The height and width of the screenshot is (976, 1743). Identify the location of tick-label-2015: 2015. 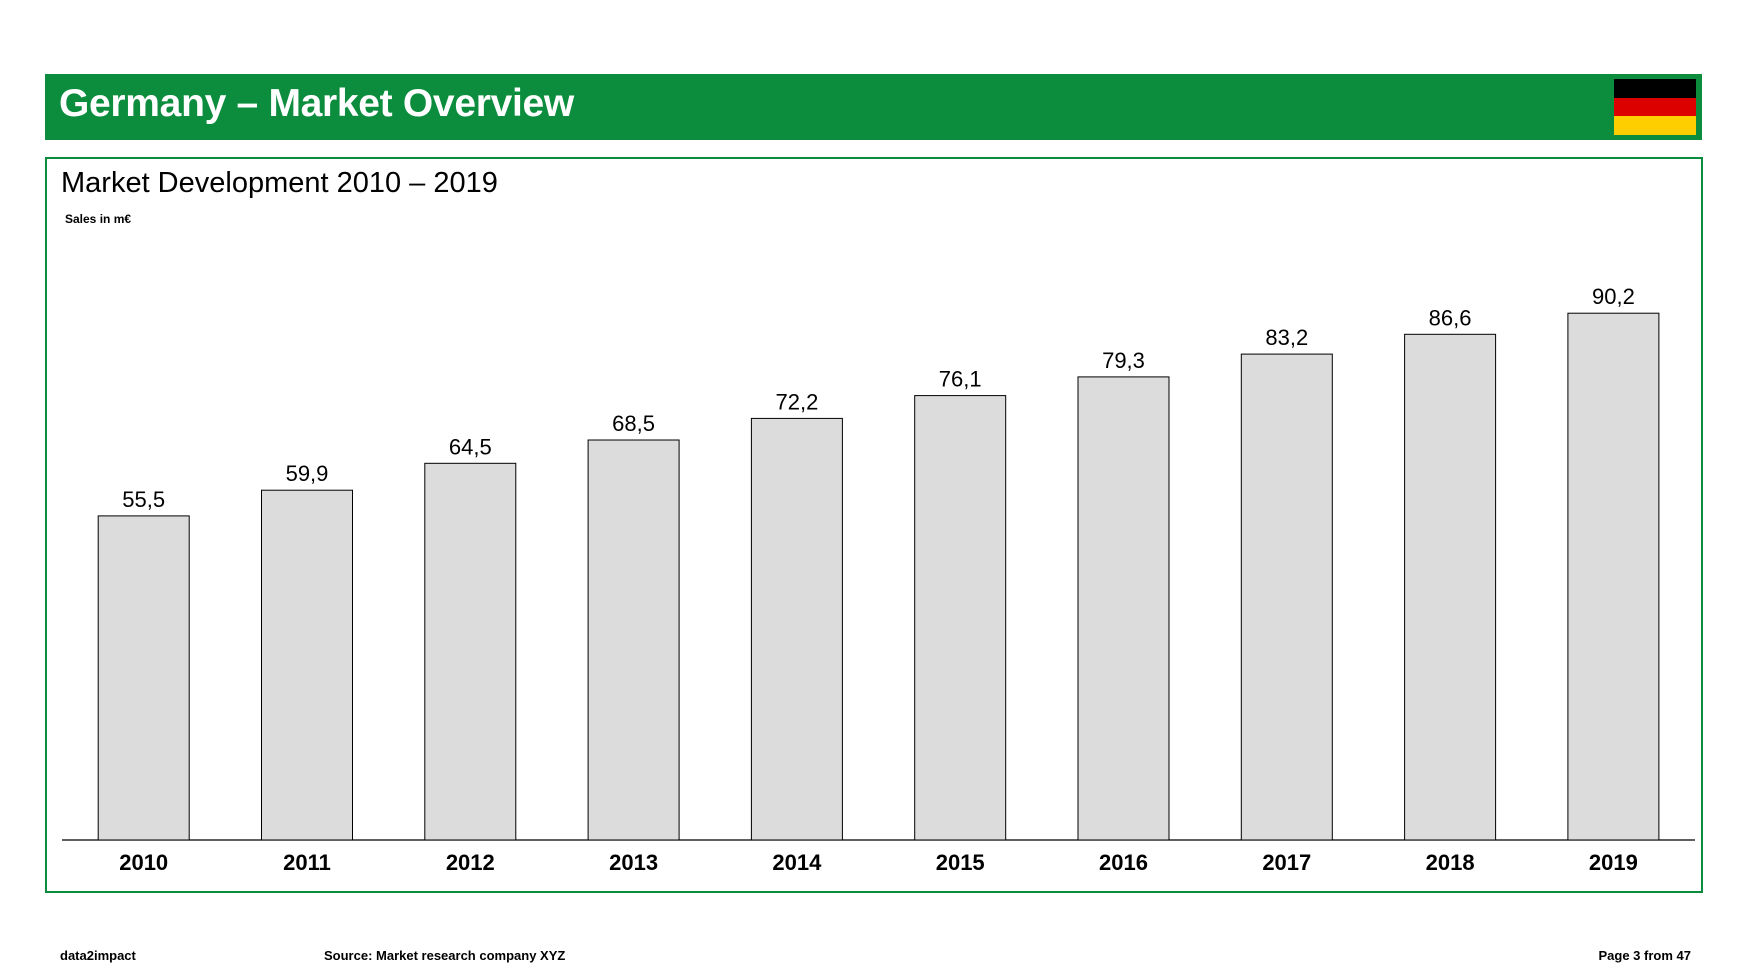
(960, 862).